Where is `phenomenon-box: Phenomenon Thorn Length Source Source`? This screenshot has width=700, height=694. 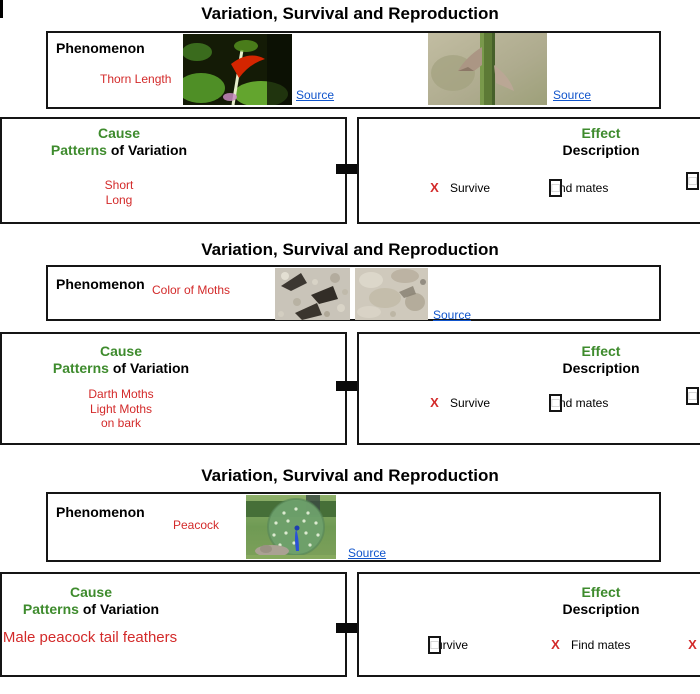 phenomenon-box: Phenomenon Thorn Length Source Source is located at coordinates (353, 70).